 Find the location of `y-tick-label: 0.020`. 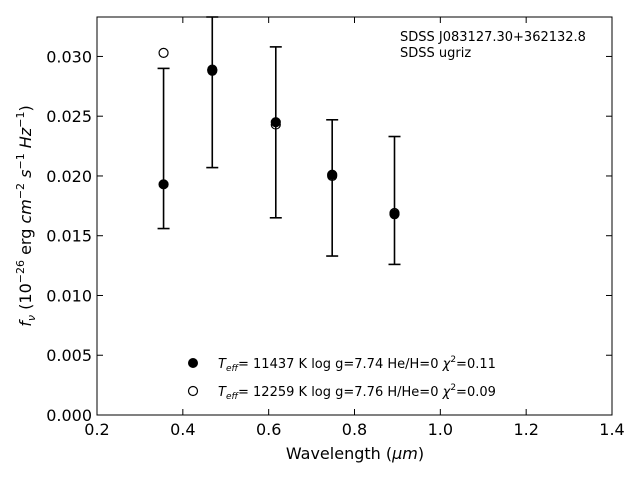

y-tick-label: 0.020 is located at coordinates (69, 176).